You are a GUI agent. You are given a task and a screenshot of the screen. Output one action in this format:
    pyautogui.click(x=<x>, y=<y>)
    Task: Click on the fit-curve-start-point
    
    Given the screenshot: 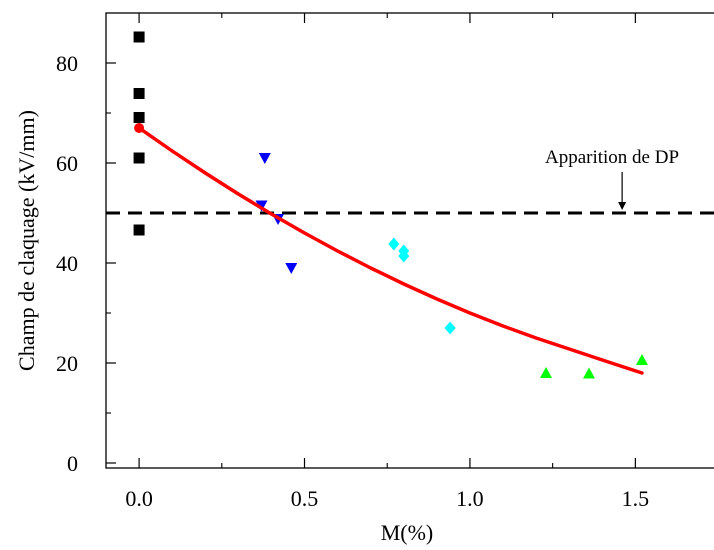 What is the action you would take?
    pyautogui.click(x=139, y=128)
    